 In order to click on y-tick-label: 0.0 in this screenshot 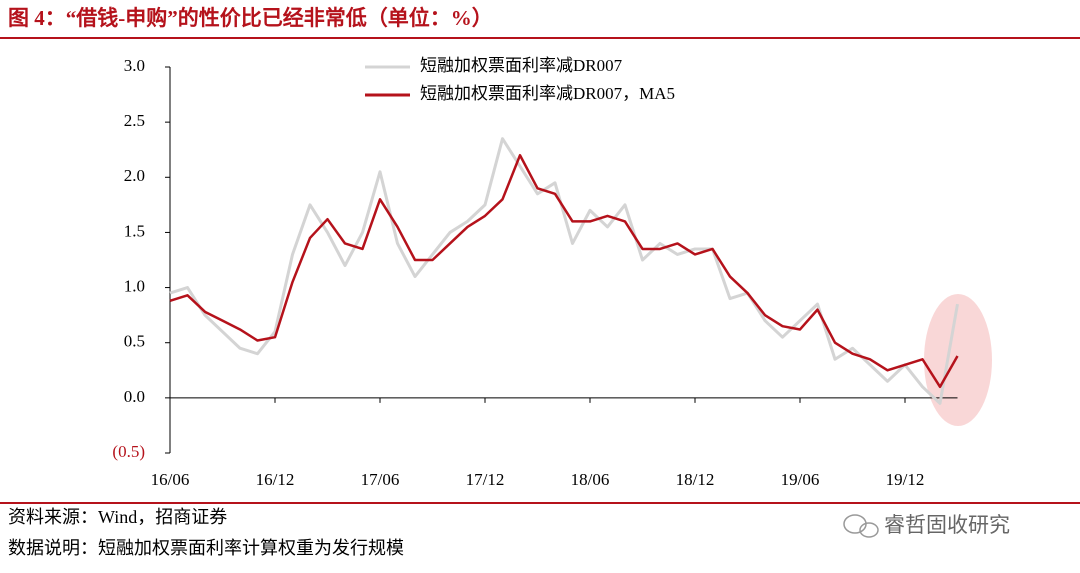, I will do `click(134, 396)`.